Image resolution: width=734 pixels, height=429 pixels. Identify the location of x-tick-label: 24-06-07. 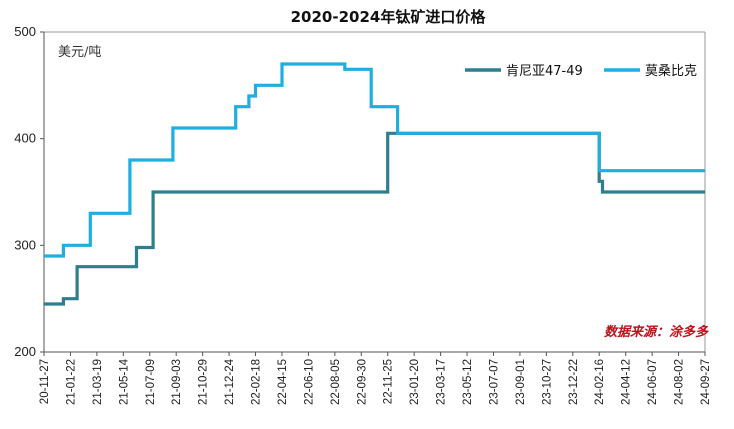
(653, 382).